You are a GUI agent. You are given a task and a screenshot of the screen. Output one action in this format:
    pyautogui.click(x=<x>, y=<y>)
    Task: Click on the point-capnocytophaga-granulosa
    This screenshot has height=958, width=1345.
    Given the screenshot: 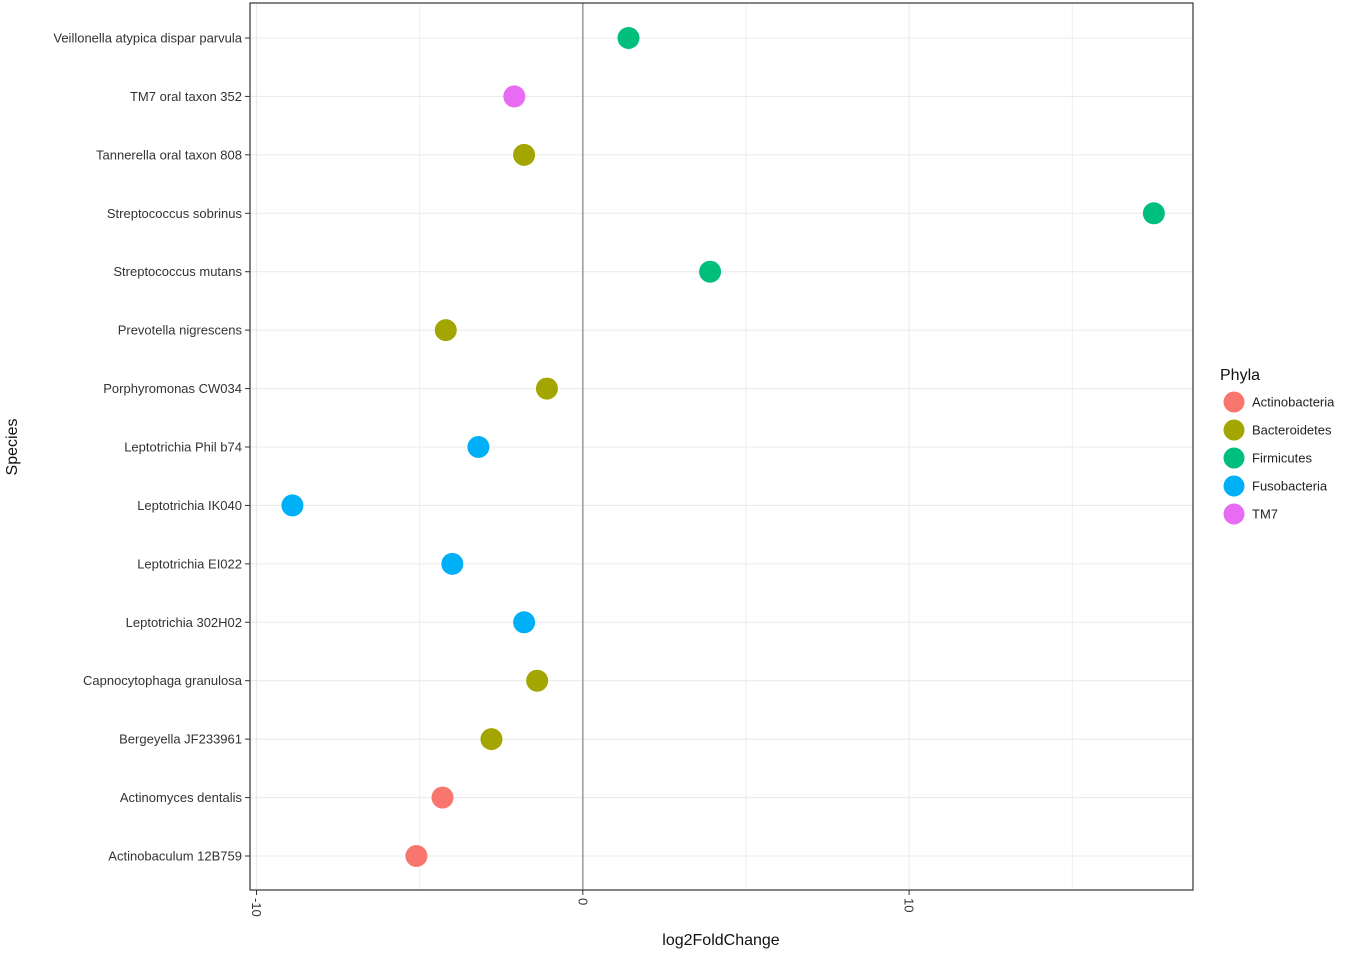 What is the action you would take?
    pyautogui.click(x=537, y=680)
    